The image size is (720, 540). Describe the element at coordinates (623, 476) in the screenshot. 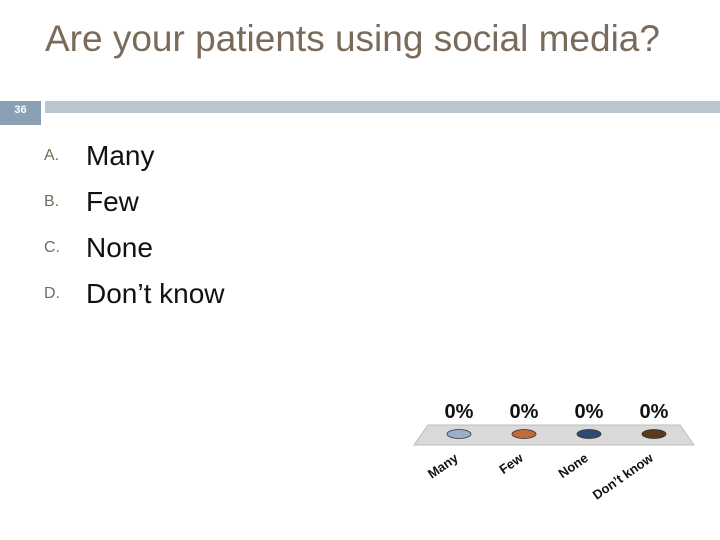

I see `category-label: Don’t know` at that location.